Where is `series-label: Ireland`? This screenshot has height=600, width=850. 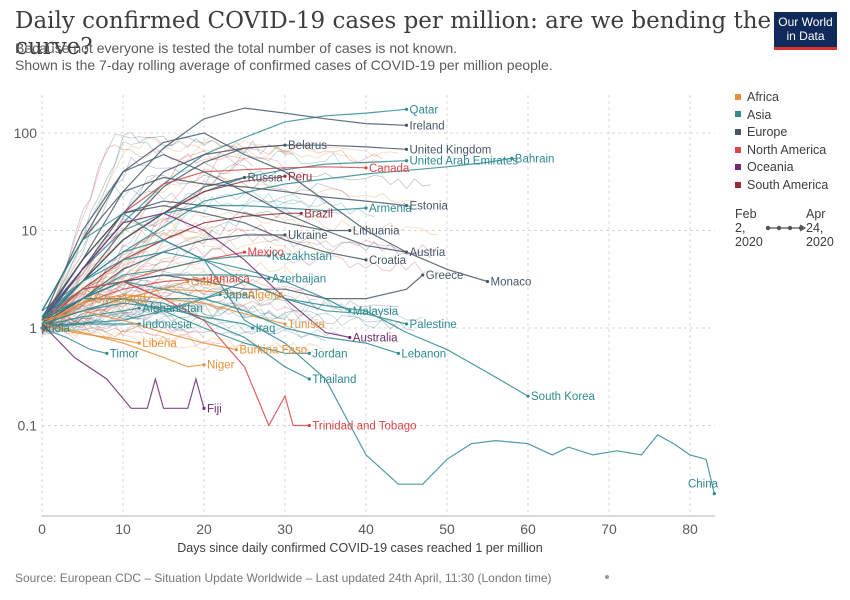
series-label: Ireland is located at coordinates (427, 126).